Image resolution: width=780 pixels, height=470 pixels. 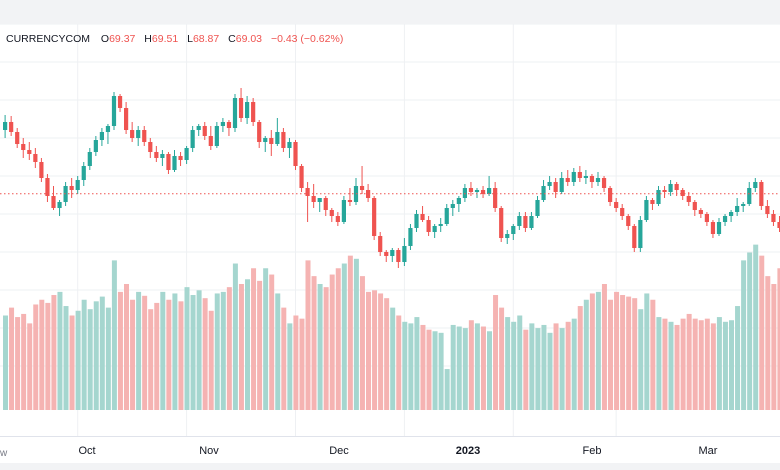 I want to click on x-tick-mar: Mar, so click(x=708, y=451).